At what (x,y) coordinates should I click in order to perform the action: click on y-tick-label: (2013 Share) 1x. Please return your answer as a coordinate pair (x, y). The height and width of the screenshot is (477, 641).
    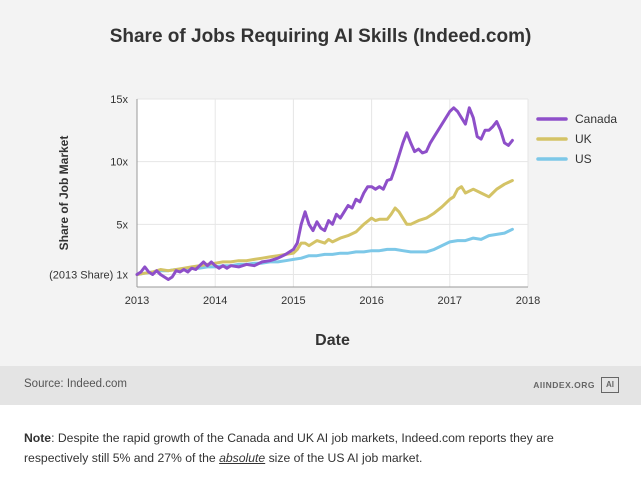
    Looking at the image, I should click on (88, 275).